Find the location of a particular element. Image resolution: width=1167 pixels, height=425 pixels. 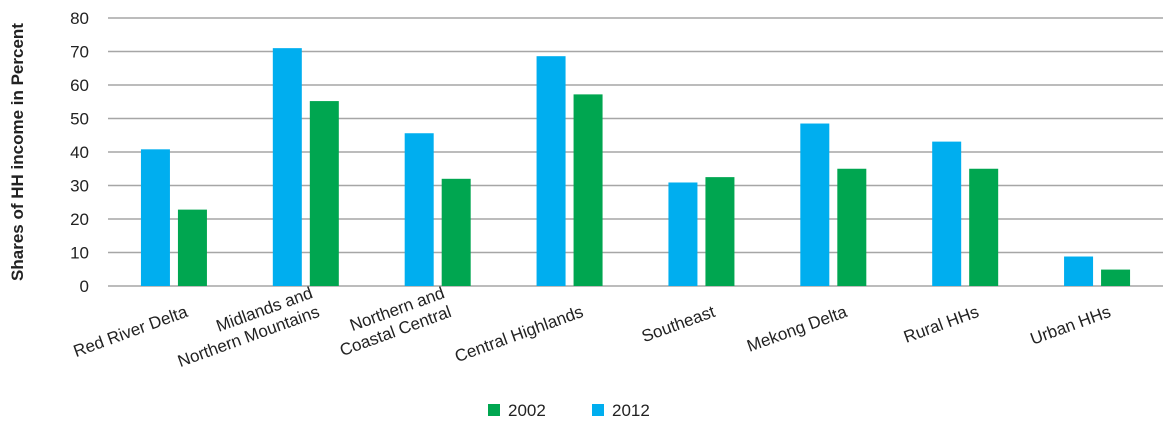

legend-label-2002: 2002 is located at coordinates (527, 410).